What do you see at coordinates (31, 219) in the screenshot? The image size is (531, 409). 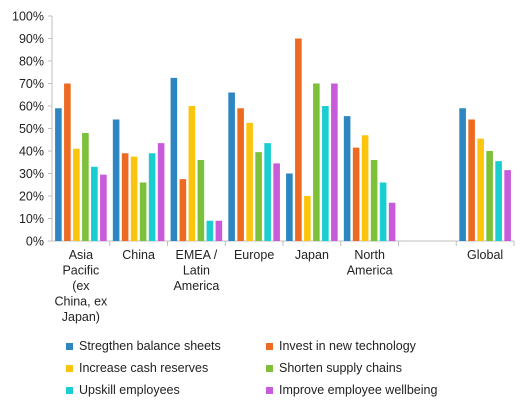 I see `y-tick-label: 10%` at bounding box center [31, 219].